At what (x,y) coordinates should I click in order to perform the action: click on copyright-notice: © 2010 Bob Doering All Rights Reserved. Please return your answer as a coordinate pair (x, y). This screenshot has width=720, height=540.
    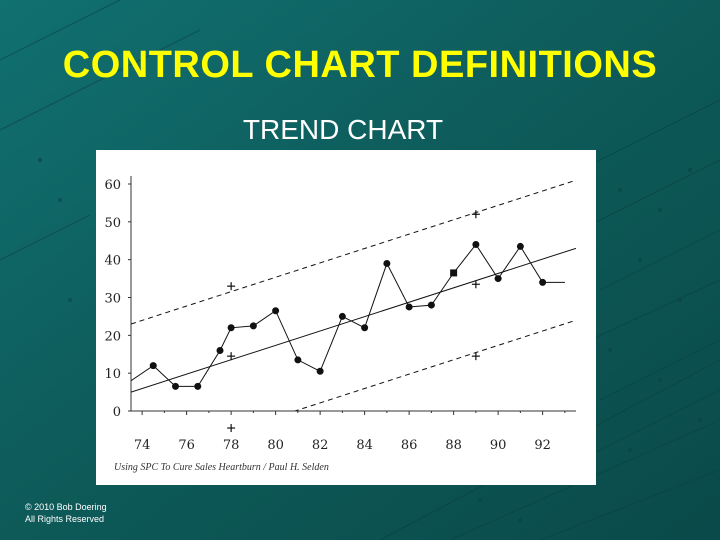
    Looking at the image, I should click on (66, 513).